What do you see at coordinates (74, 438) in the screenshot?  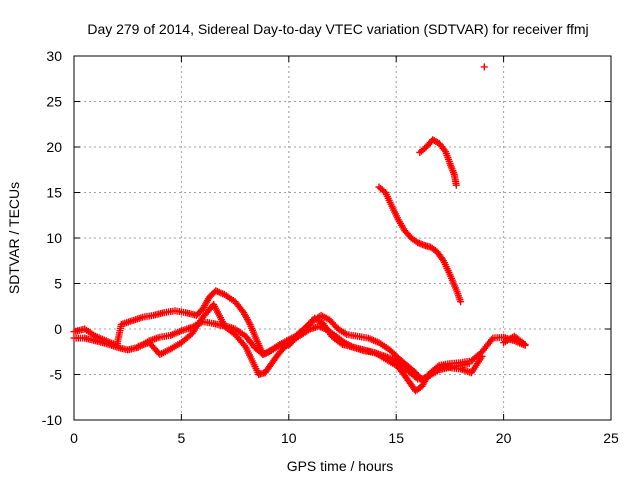 I see `x-tick-label: 0` at bounding box center [74, 438].